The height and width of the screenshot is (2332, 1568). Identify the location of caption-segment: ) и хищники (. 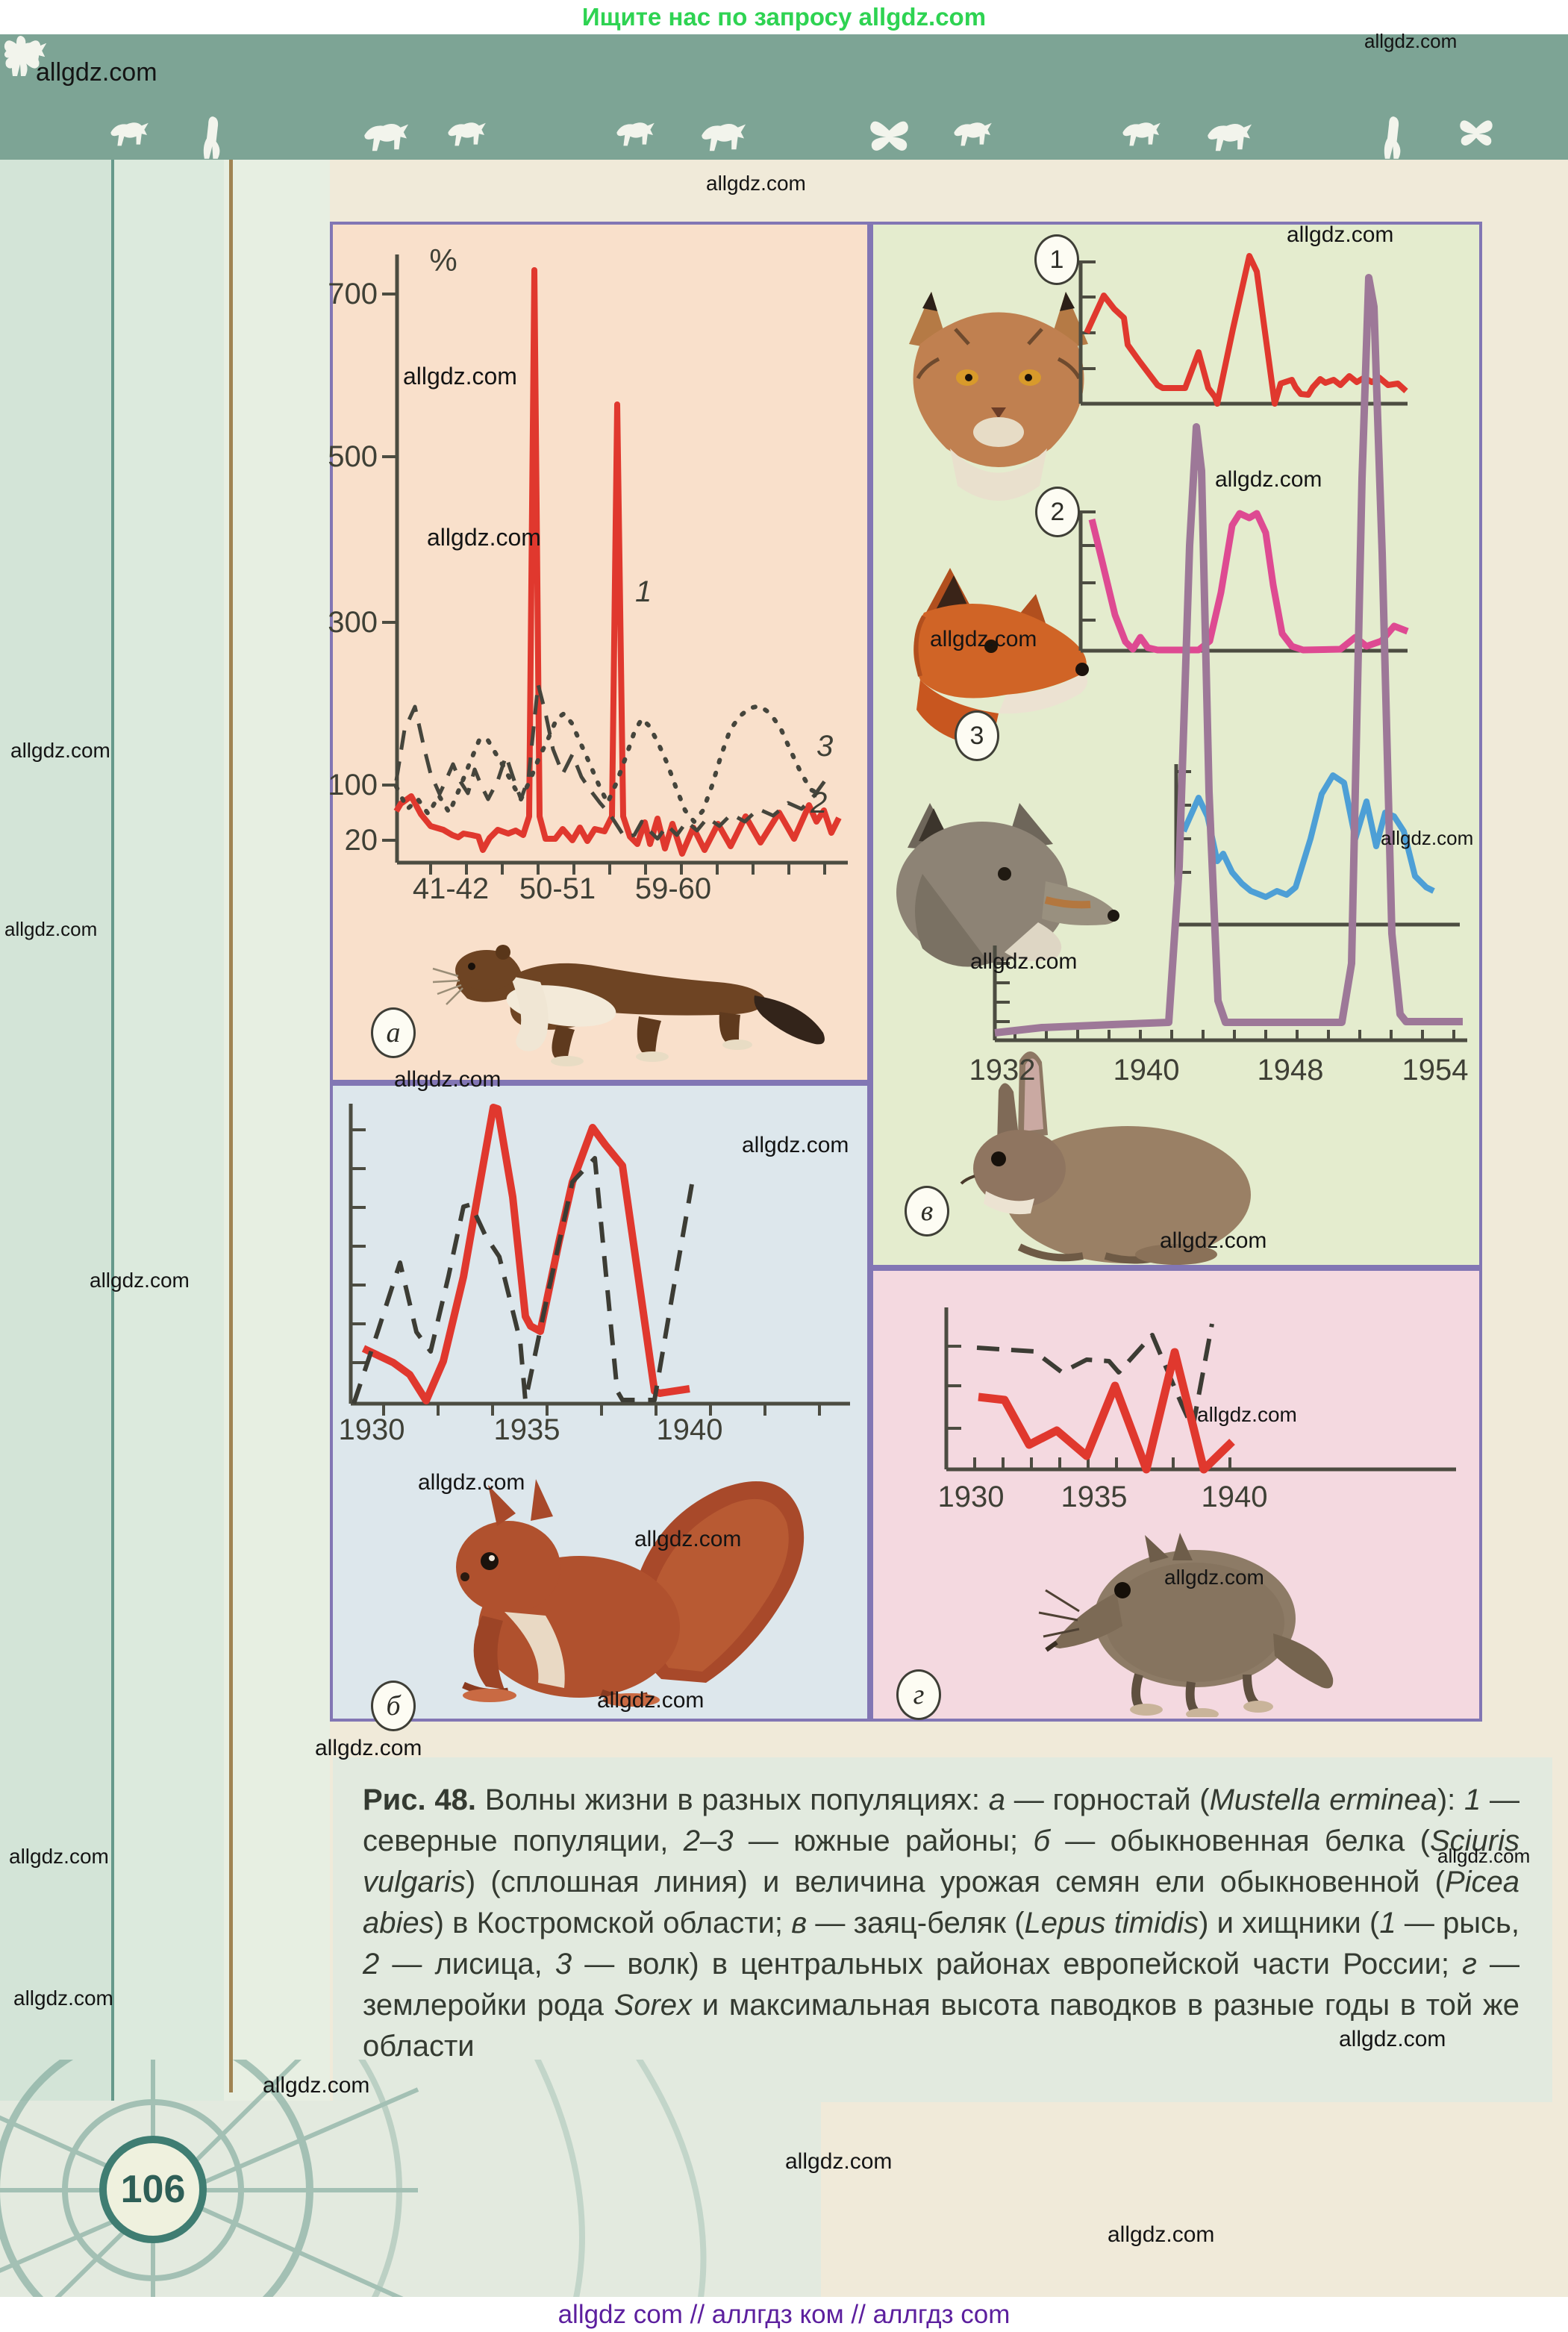
(1289, 1923).